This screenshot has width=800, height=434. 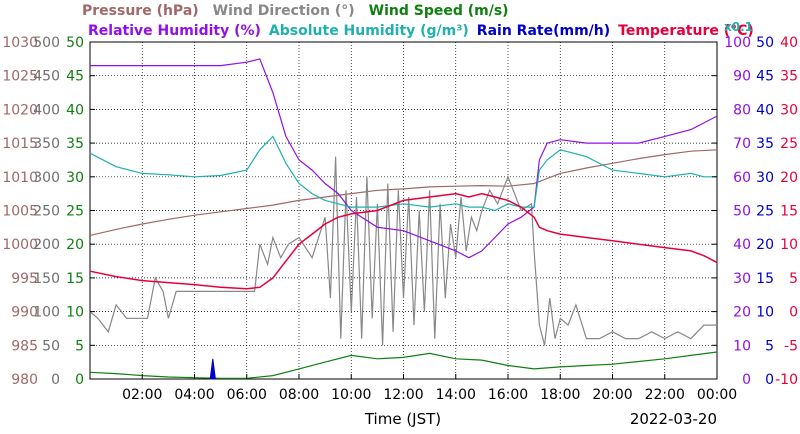 What do you see at coordinates (75, 245) in the screenshot?
I see `y-tick-wind-speed: 20` at bounding box center [75, 245].